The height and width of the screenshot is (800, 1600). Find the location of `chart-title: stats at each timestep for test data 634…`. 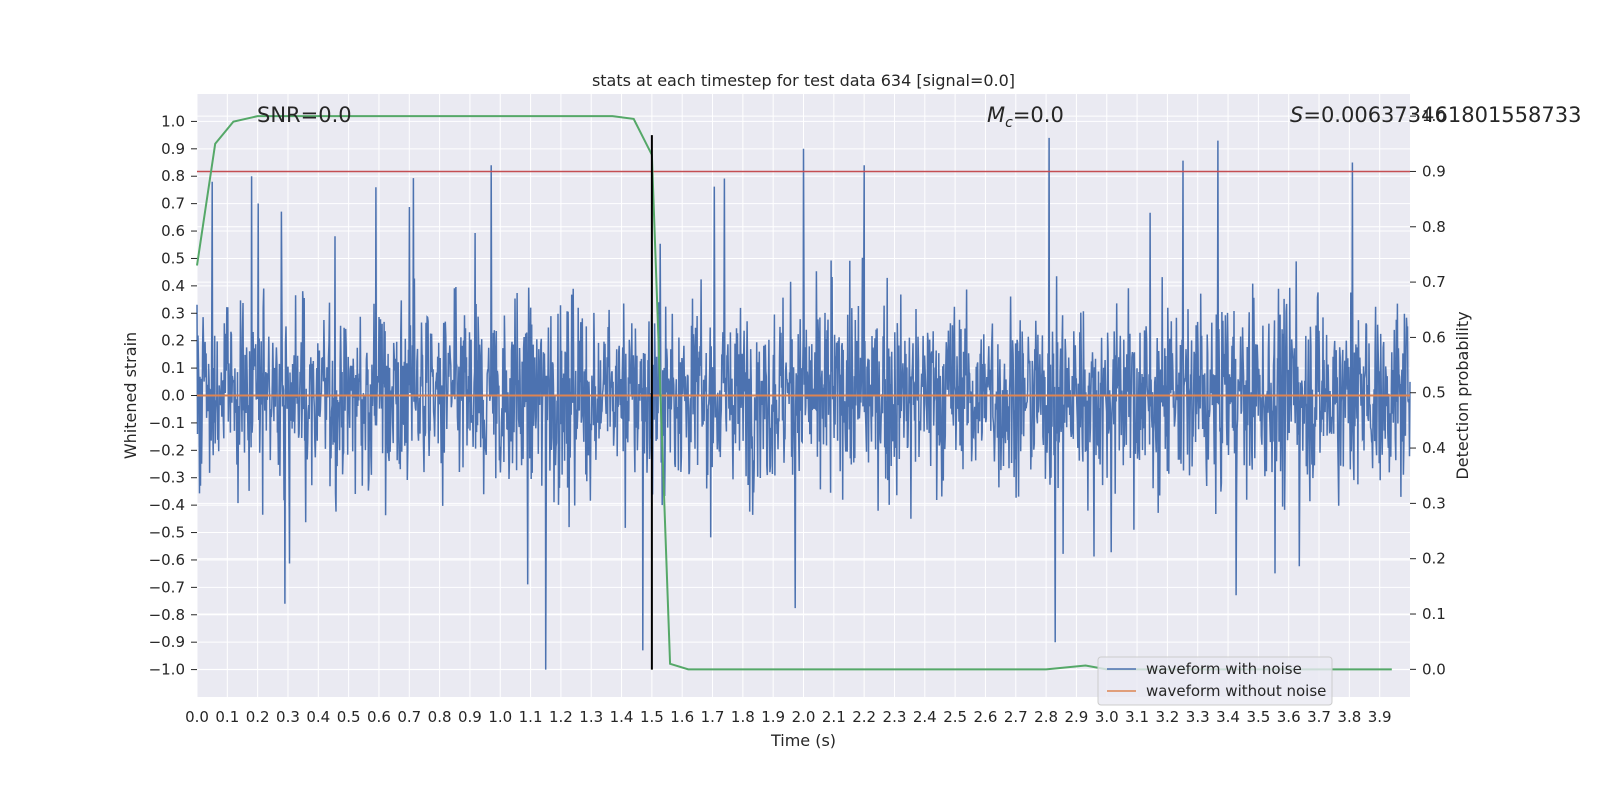

chart-title: stats at each timestep for test data 634… is located at coordinates (803, 80).